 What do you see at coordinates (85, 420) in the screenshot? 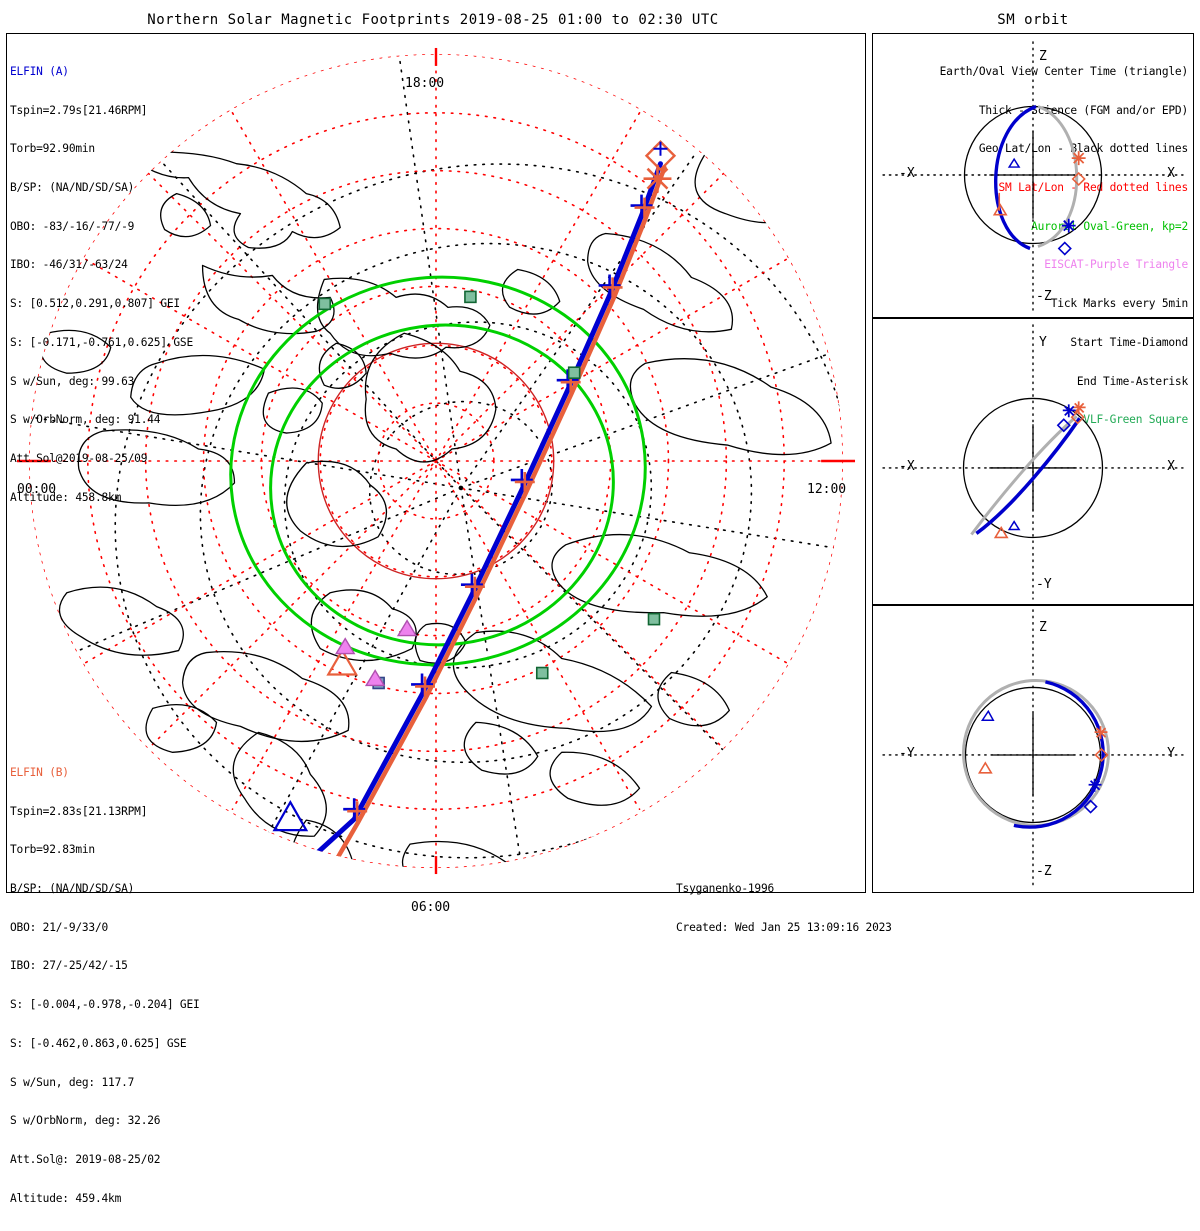
I see `elfin-a-line: S w/OrbNorm, deg: 91.44` at bounding box center [85, 420].